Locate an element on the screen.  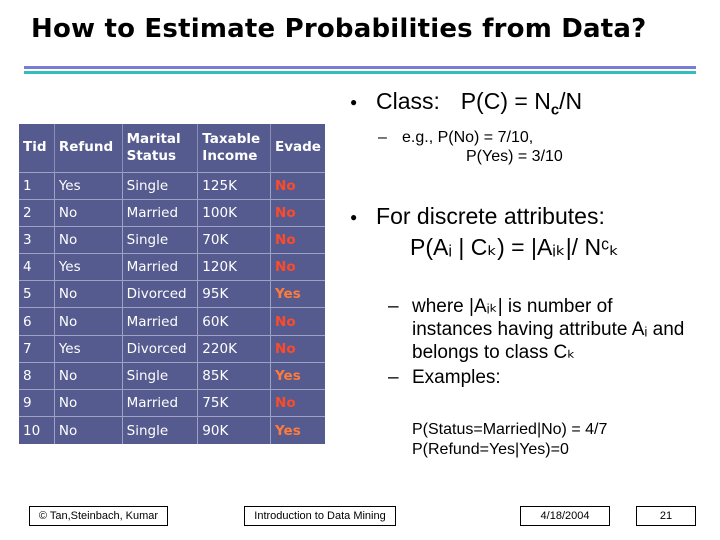
example-1: P(Status=Married|No) = 4/7 is located at coordinates (510, 429).